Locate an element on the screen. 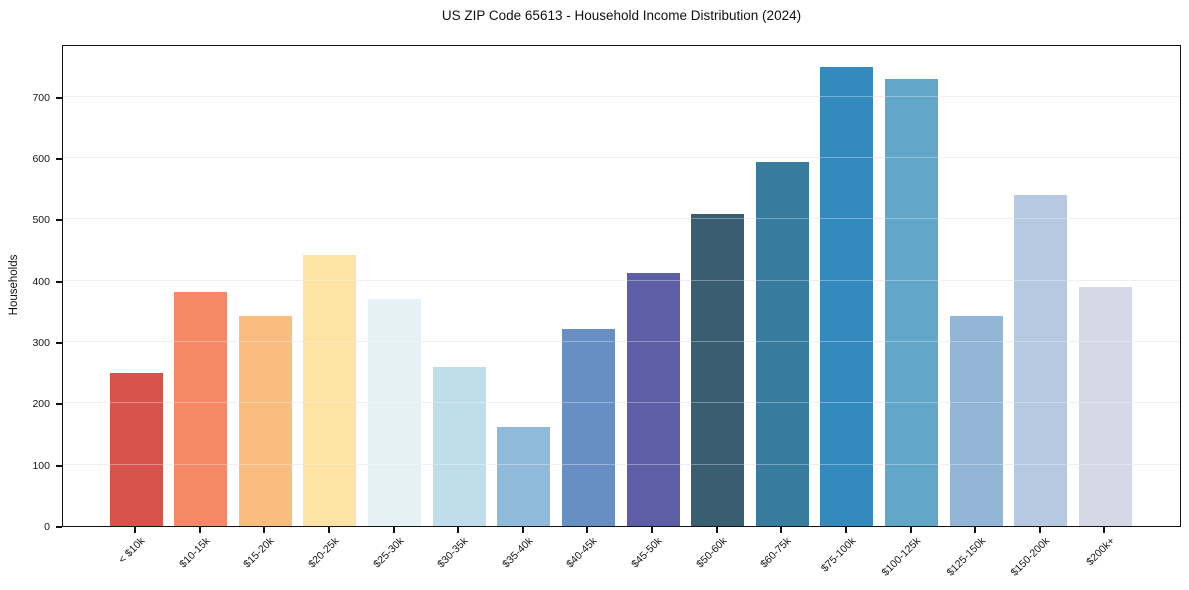  y-tick-label: 700 is located at coordinates (41, 97).